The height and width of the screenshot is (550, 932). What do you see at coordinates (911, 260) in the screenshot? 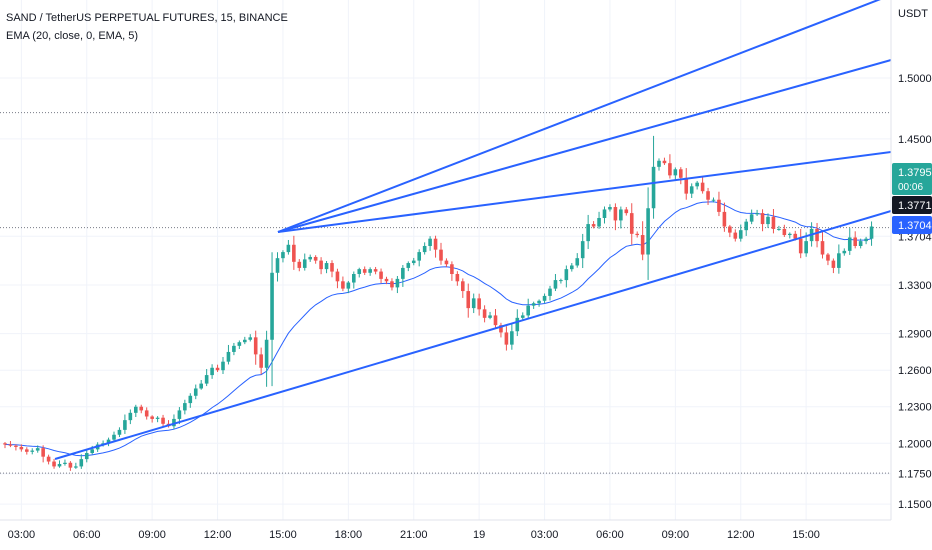
I see `price-axis` at bounding box center [911, 260].